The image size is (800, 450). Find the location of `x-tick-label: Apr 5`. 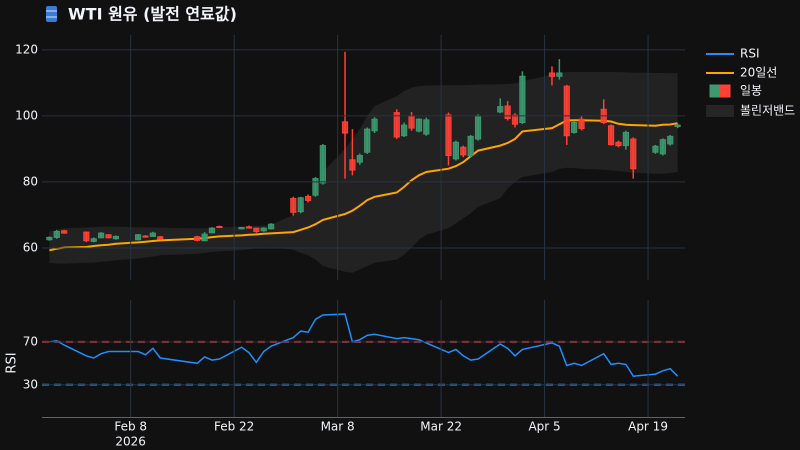

x-tick-label: Apr 5 is located at coordinates (544, 427).